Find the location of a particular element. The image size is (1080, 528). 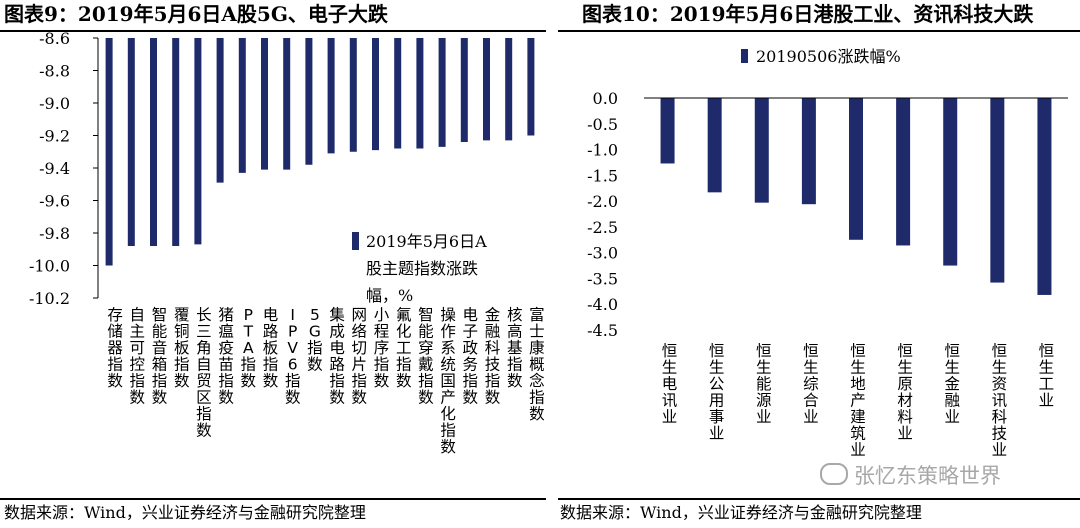

watermark: 张忆东策略世界 is located at coordinates (910, 476).